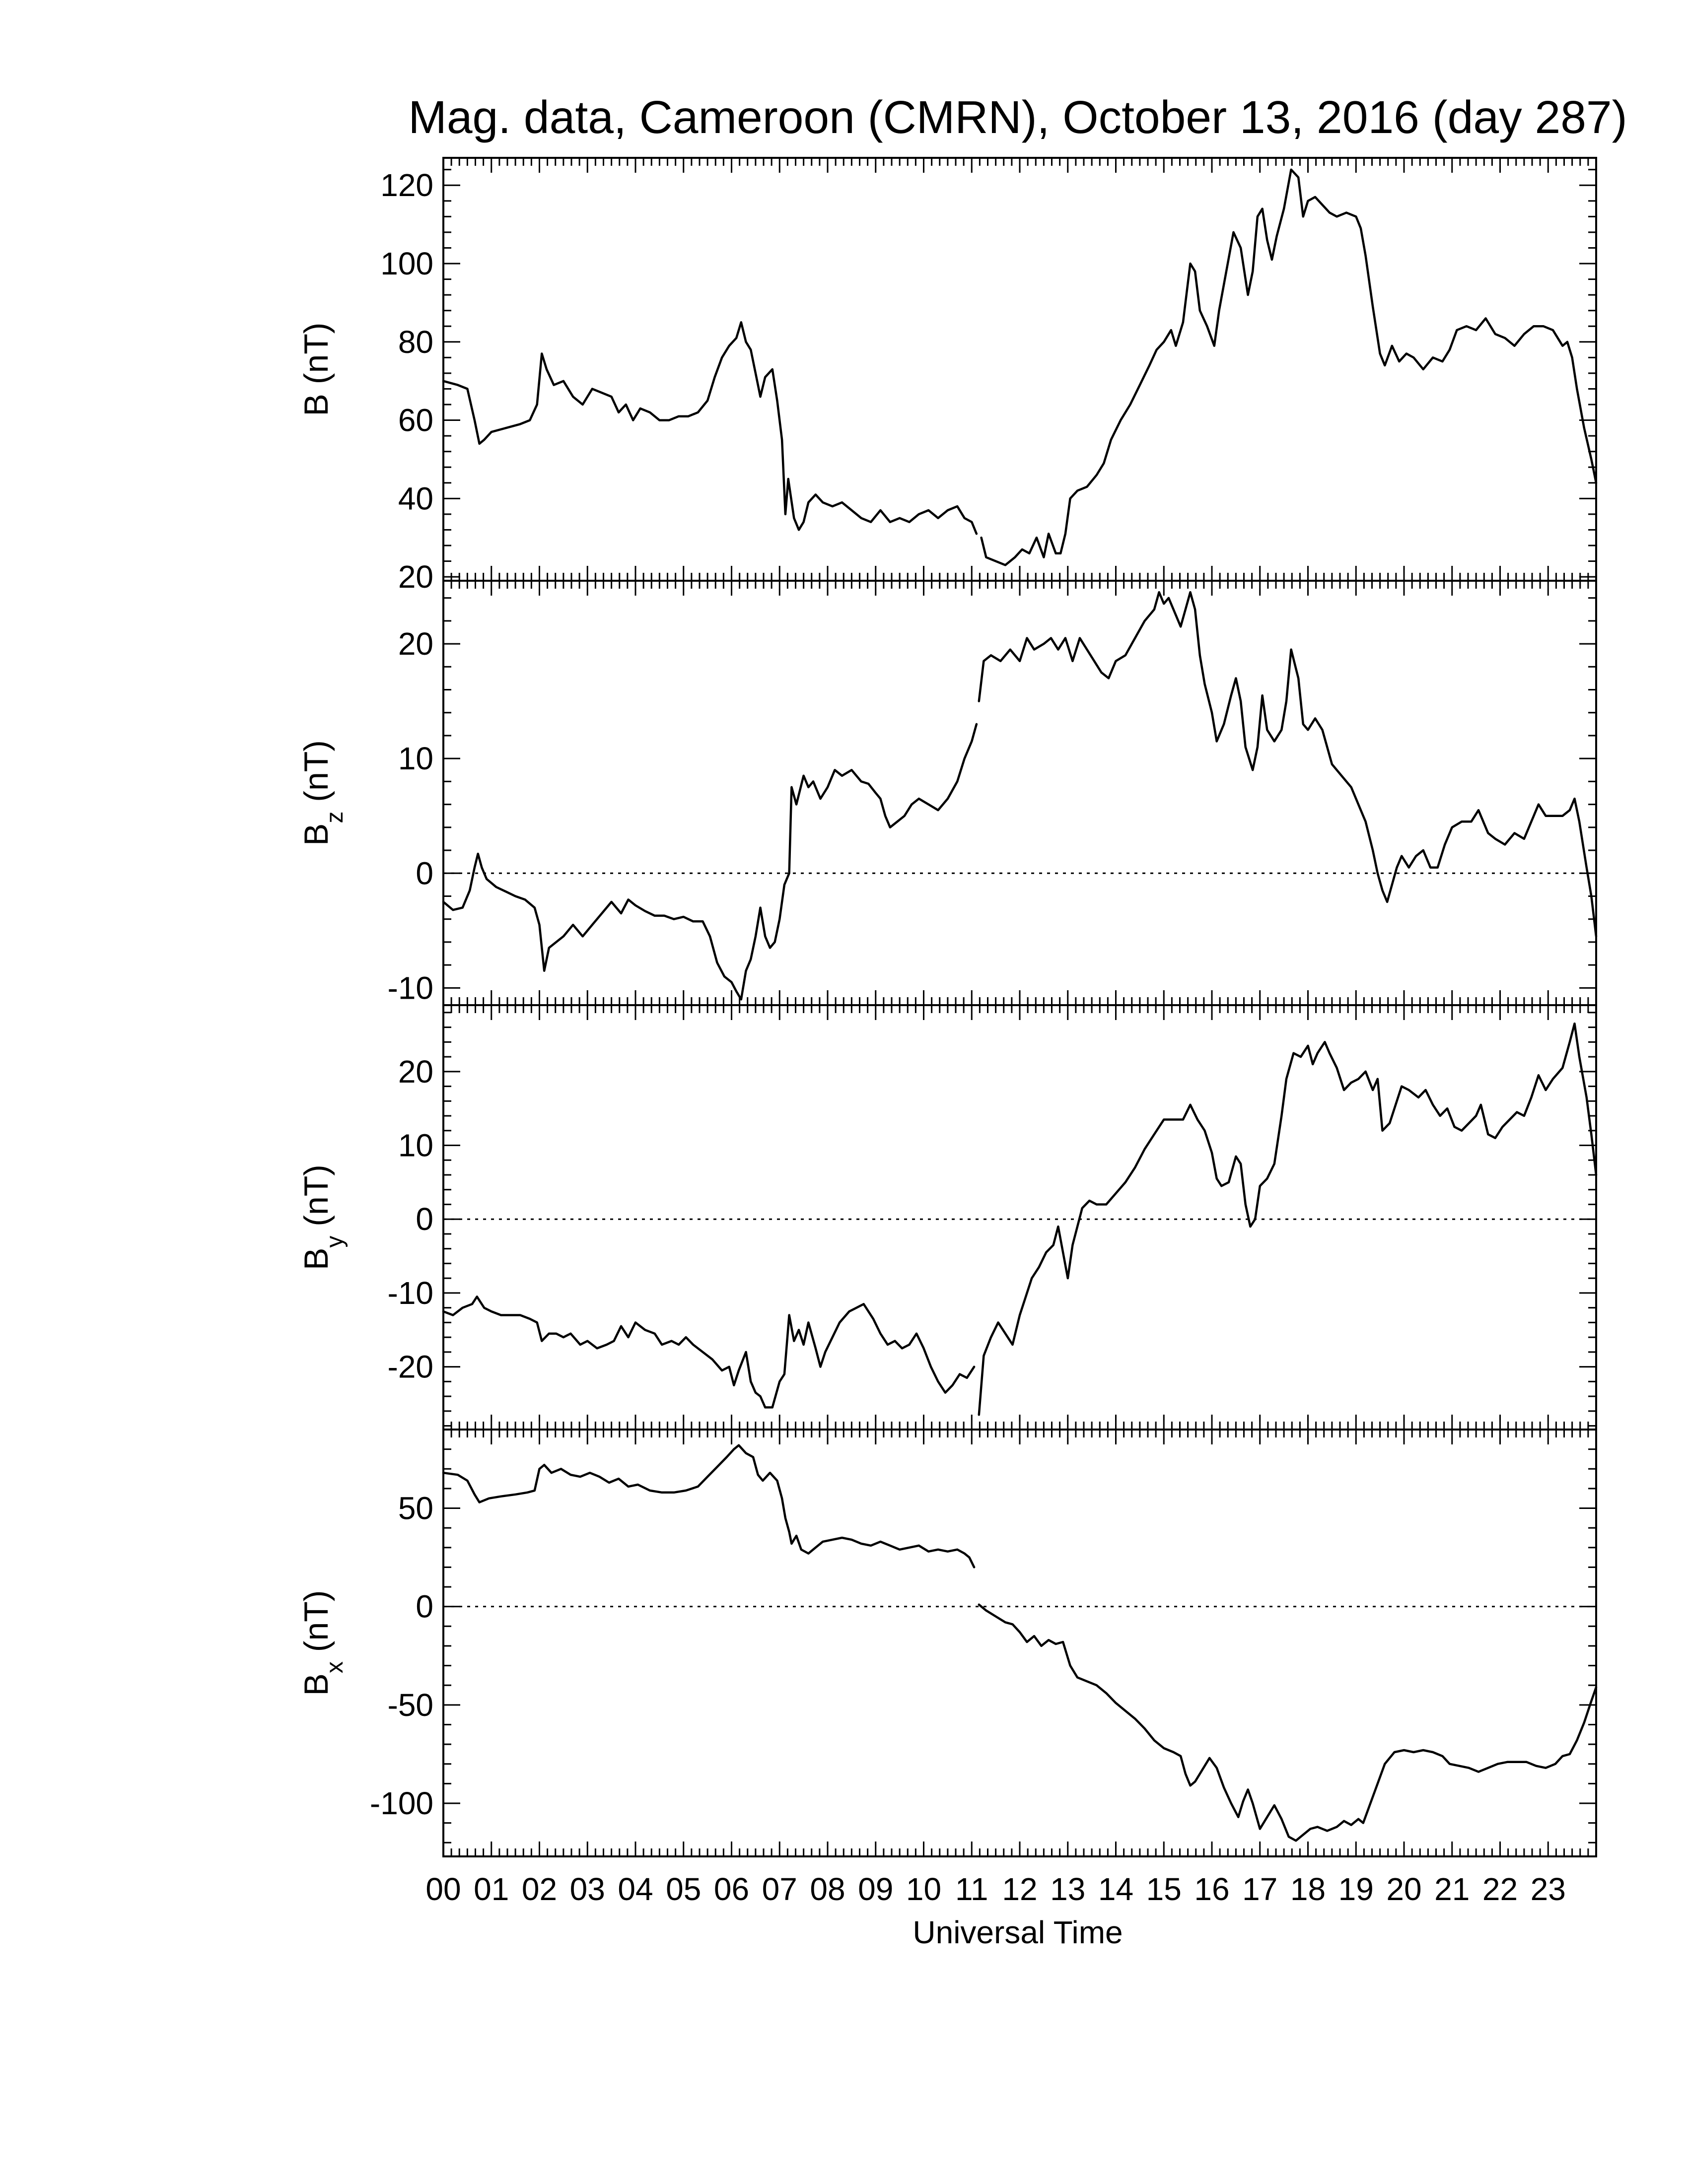  What do you see at coordinates (683, 1889) in the screenshot?
I see `x-tick-label: 05` at bounding box center [683, 1889].